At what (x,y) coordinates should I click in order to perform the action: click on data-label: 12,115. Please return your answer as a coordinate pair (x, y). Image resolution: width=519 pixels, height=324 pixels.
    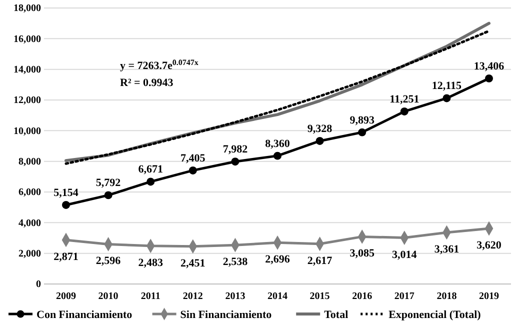
    Looking at the image, I should click on (447, 86).